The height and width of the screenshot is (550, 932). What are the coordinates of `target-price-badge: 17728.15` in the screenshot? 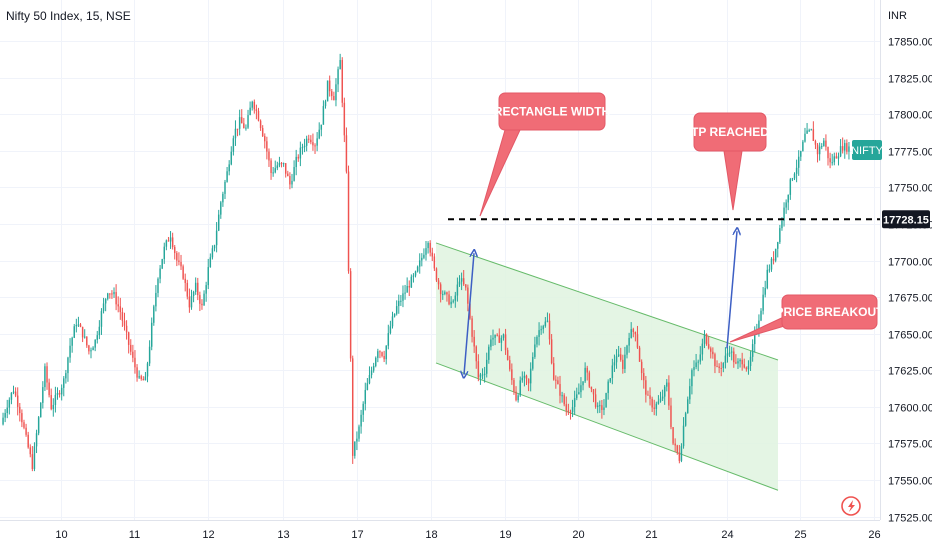 It's located at (906, 219).